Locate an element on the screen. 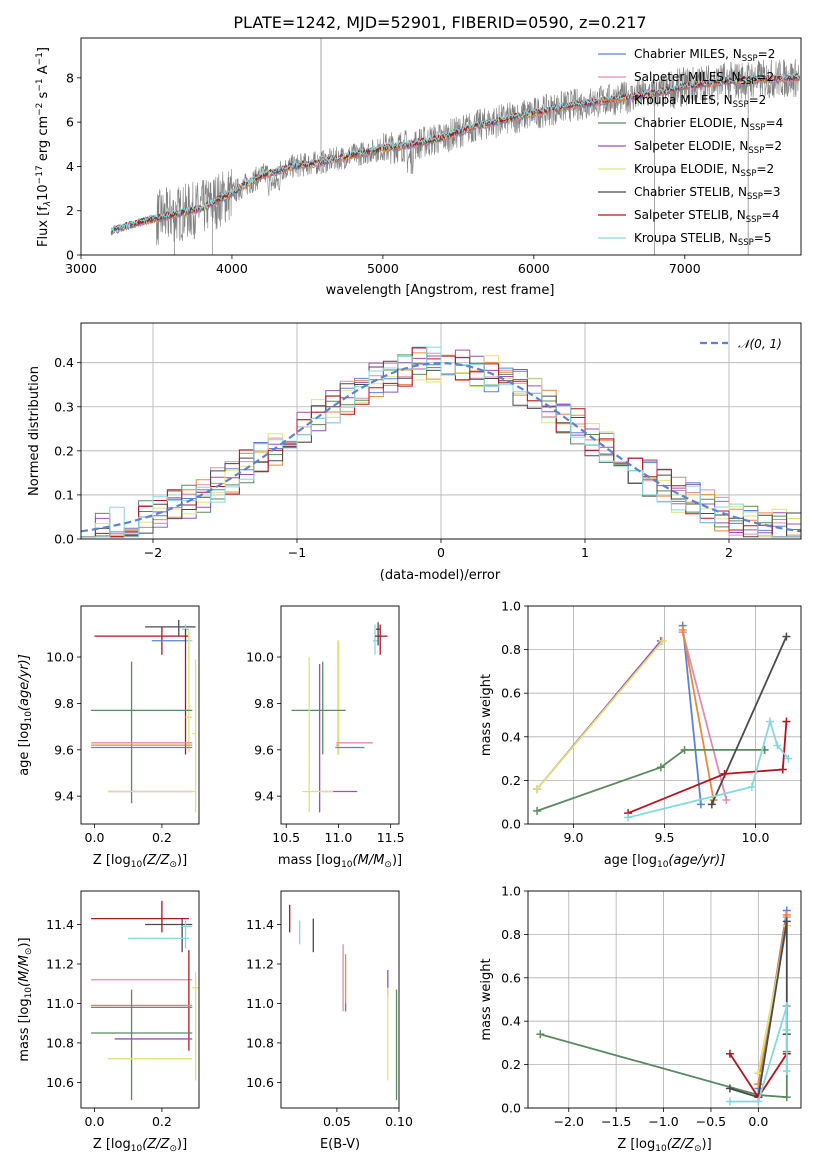 This screenshot has width=819, height=1170. legend-entry-chabrier_stelib: Chabrier STELIB, NSSP=3 is located at coordinates (707, 193).